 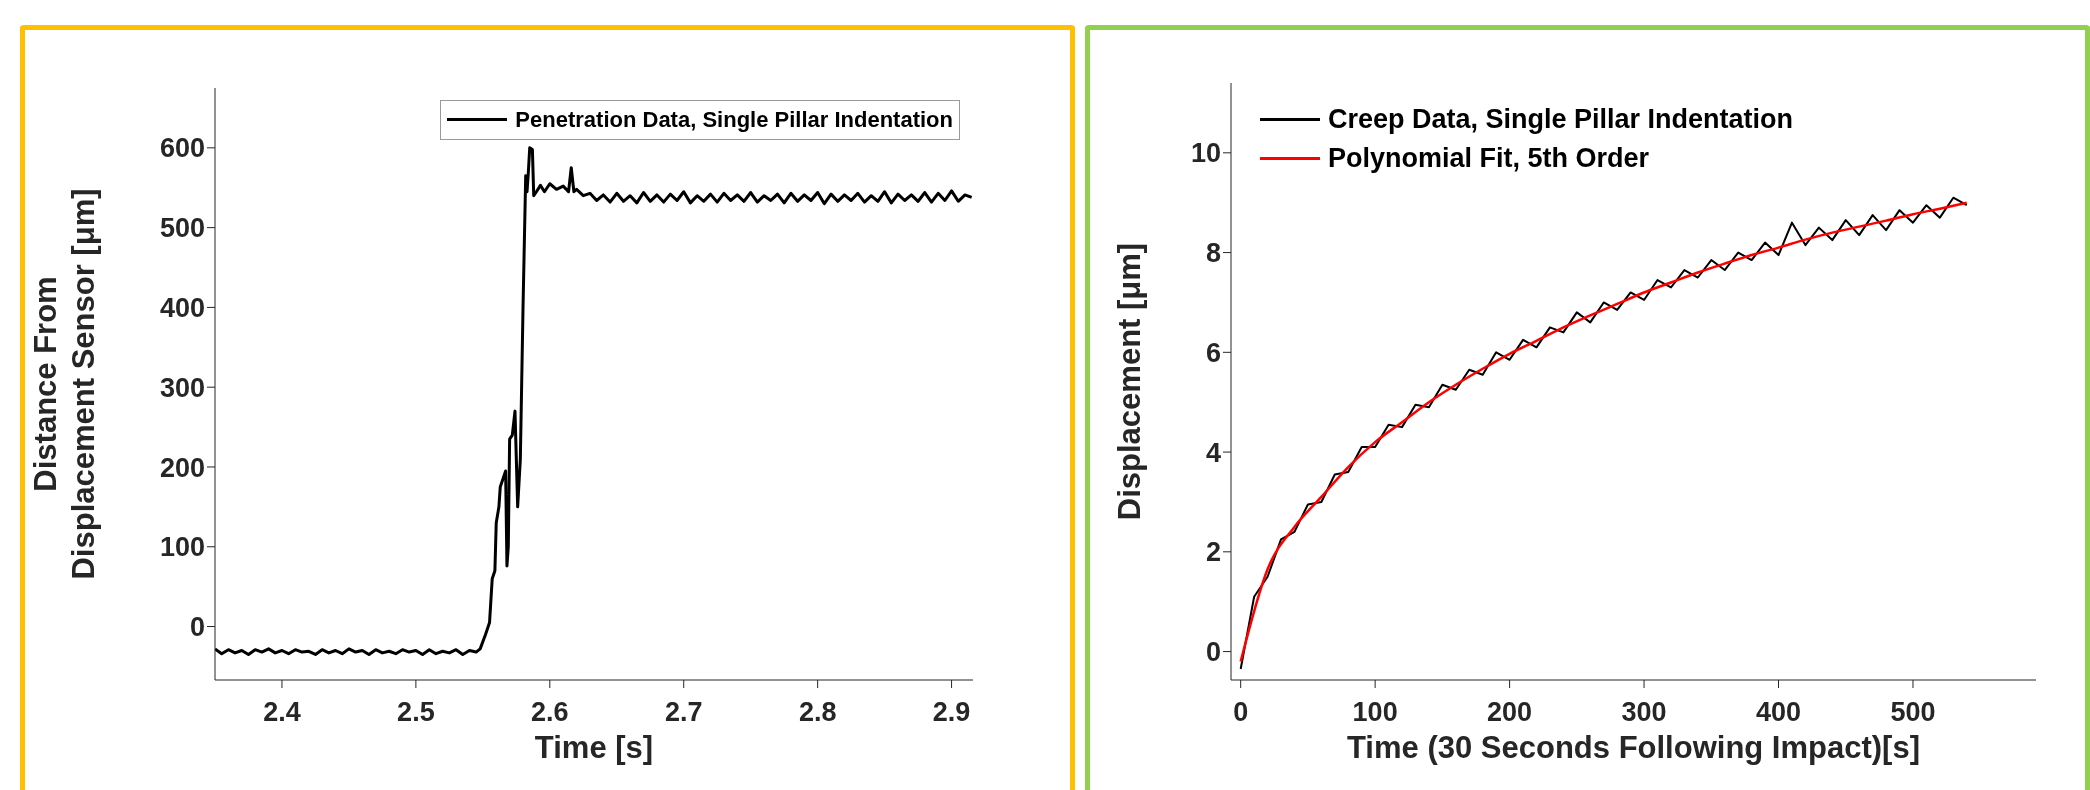 What do you see at coordinates (951, 712) in the screenshot?
I see `x-tick-label: 2.9` at bounding box center [951, 712].